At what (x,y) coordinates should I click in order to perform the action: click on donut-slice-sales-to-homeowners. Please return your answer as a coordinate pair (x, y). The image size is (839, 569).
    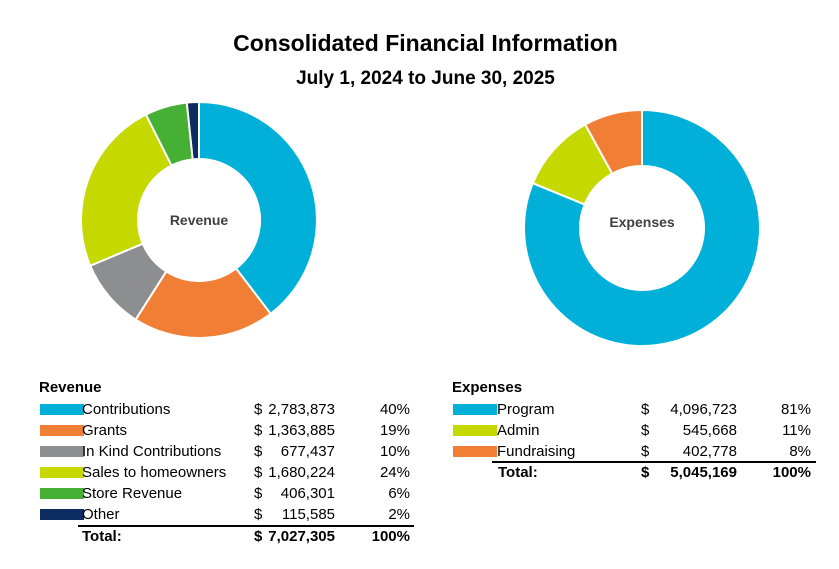
    Looking at the image, I should click on (126, 190).